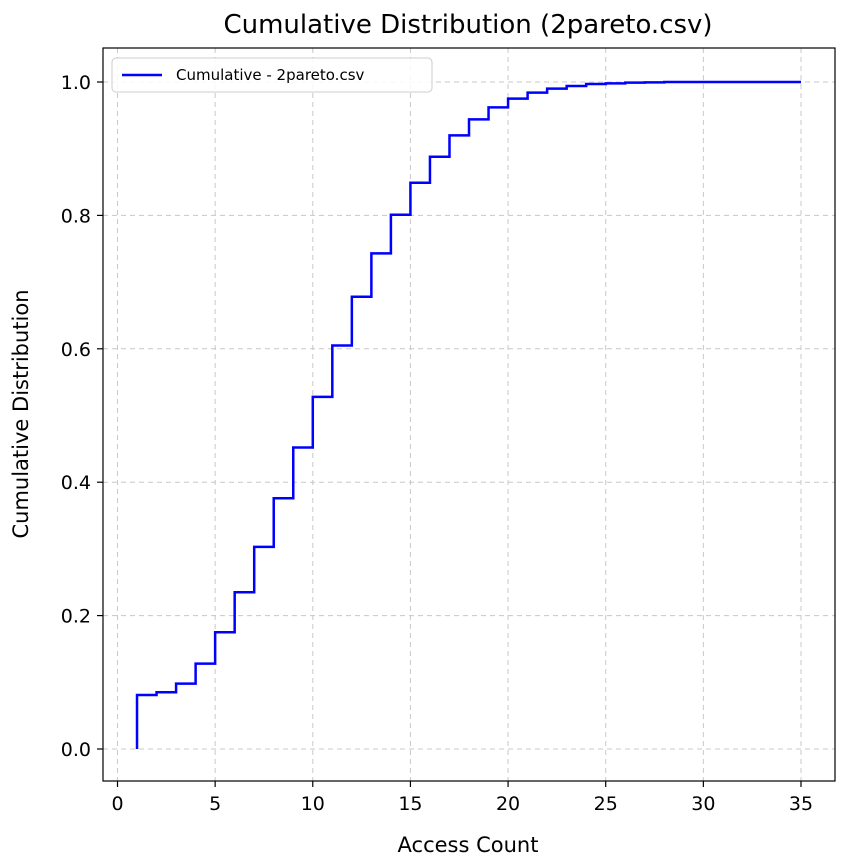 The height and width of the screenshot is (868, 850). Describe the element at coordinates (76, 83) in the screenshot. I see `y-tick-label: 1.0` at that location.